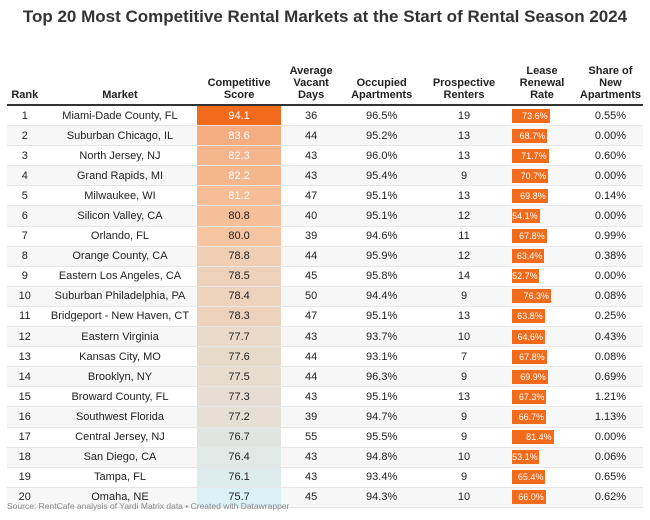 This screenshot has width=650, height=520. What do you see at coordinates (464, 116) in the screenshot?
I see `cell-prospective: 19` at bounding box center [464, 116].